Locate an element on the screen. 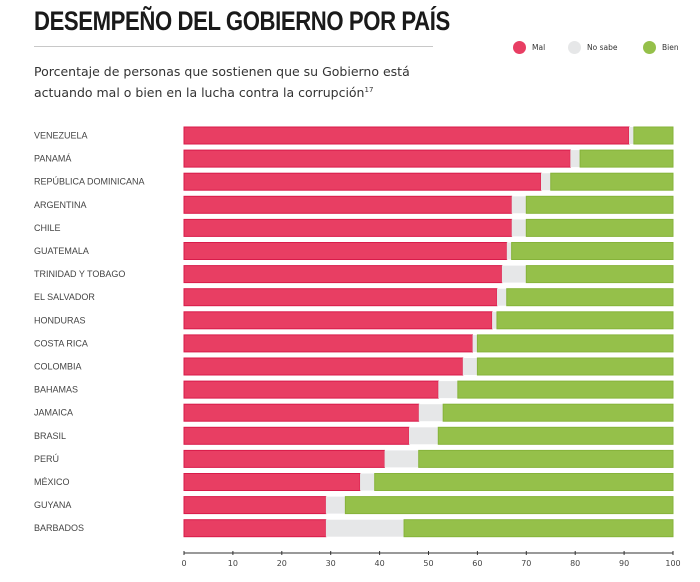 The image size is (700, 582). legend-item-no-sabe: No sabe is located at coordinates (592, 47).